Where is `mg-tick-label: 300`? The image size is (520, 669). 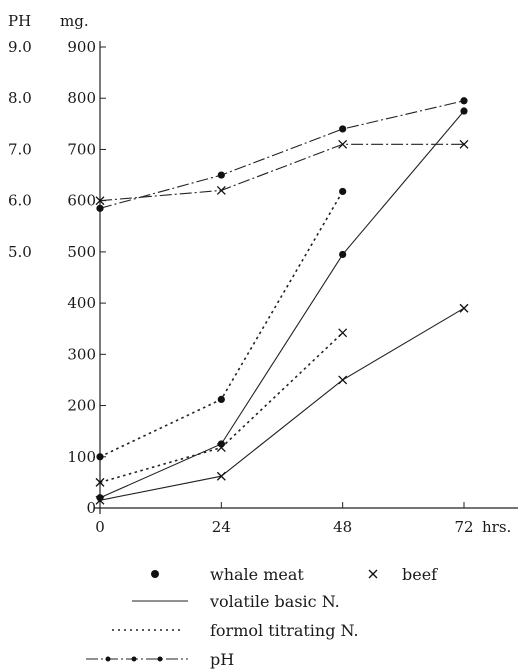 mg-tick-label: 300 is located at coordinates (81, 354).